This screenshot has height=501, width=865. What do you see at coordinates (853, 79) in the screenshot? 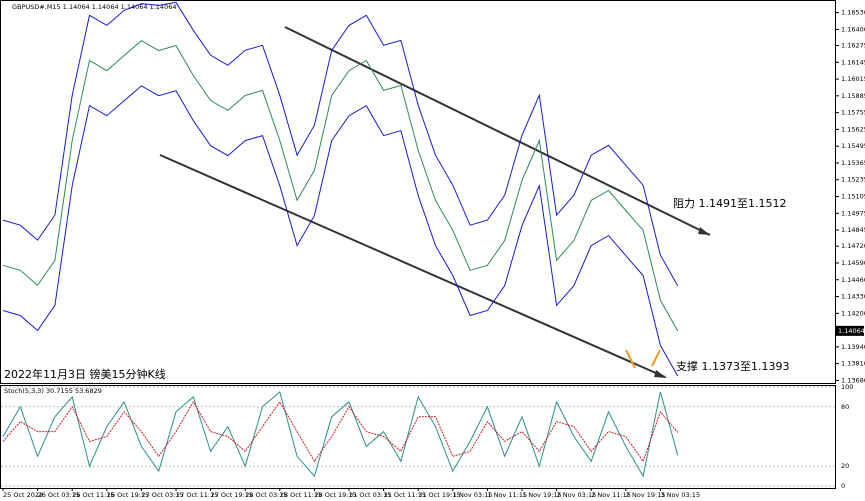
I see `y-tick-label: 1.16015` at bounding box center [853, 79].